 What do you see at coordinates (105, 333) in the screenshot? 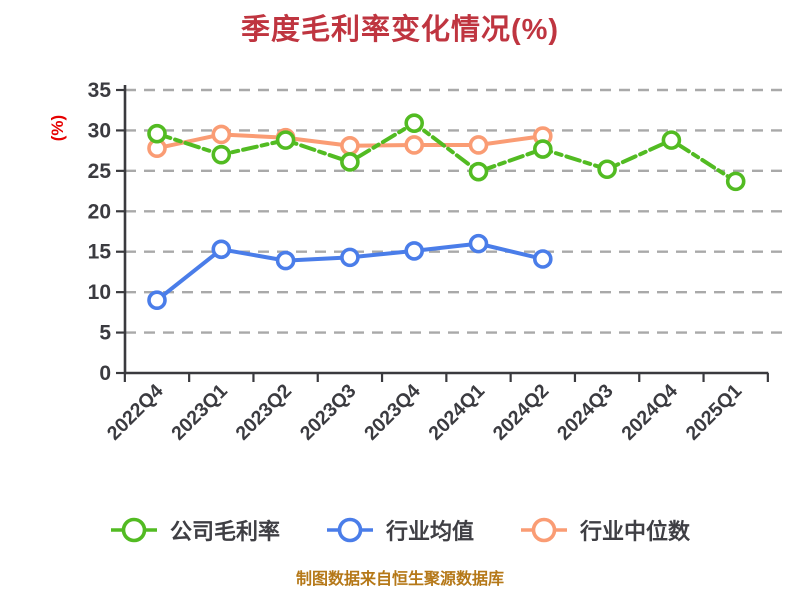
I see `y-tick-label: 5` at bounding box center [105, 333].